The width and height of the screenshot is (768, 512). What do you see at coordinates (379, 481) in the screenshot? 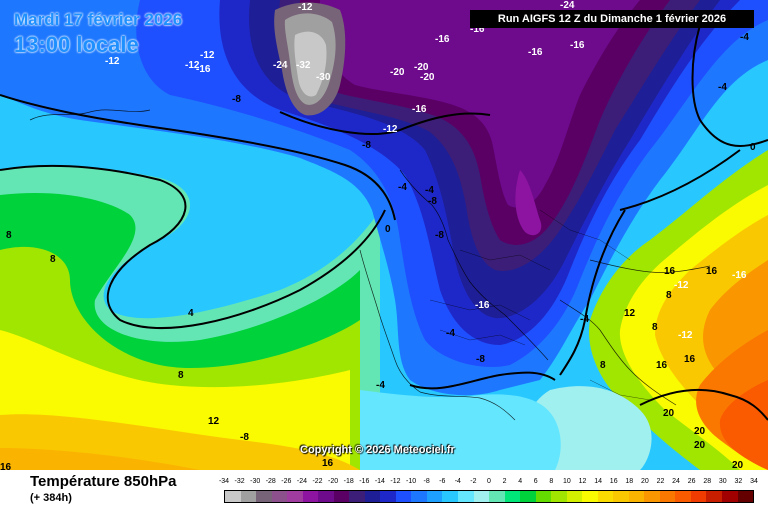
I see `legend-tick: -14` at bounding box center [379, 481].